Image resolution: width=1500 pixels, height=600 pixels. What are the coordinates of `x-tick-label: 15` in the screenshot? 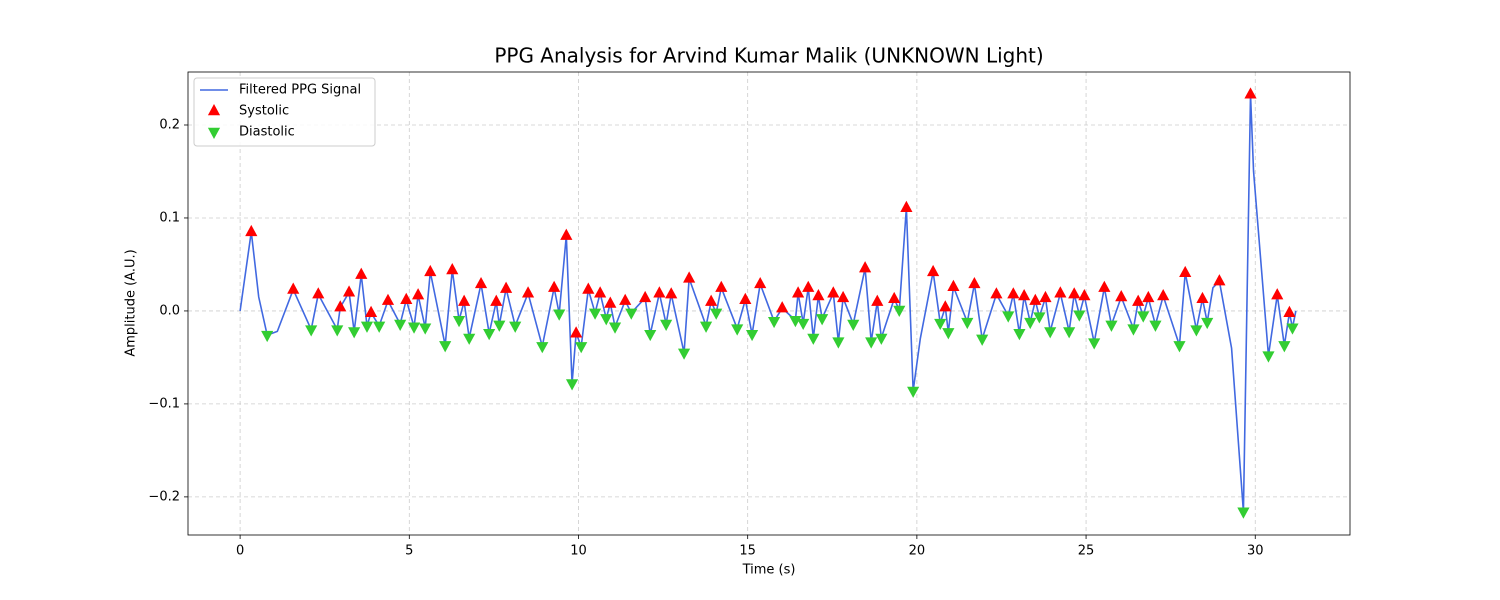 It's located at (747, 551).